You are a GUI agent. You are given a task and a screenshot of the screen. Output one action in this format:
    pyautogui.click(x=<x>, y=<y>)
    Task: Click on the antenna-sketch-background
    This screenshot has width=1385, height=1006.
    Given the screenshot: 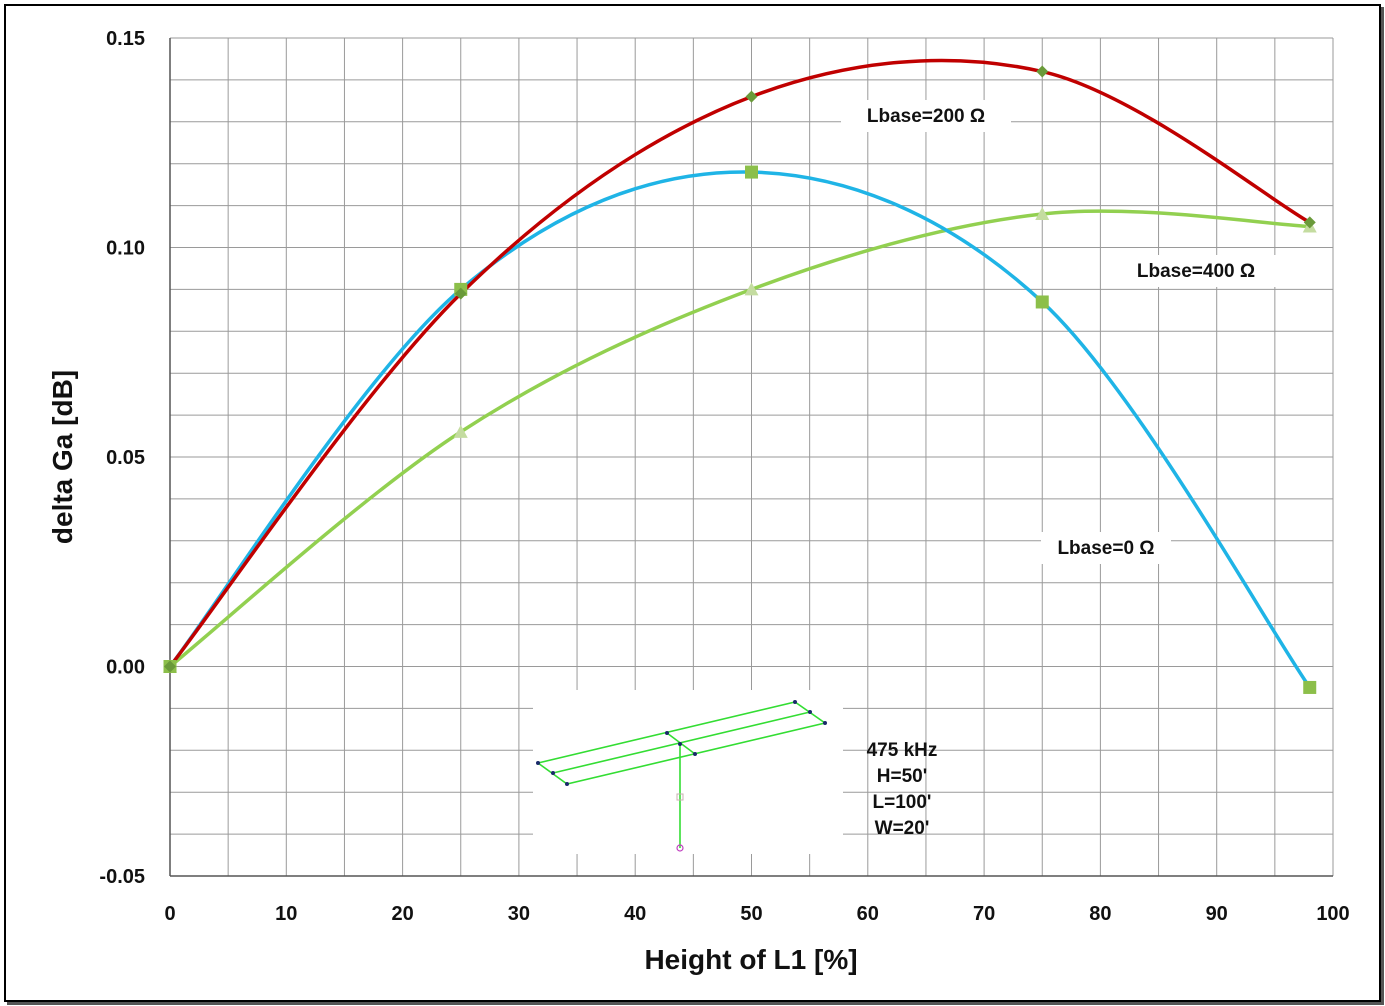 What is the action you would take?
    pyautogui.click(x=688, y=772)
    